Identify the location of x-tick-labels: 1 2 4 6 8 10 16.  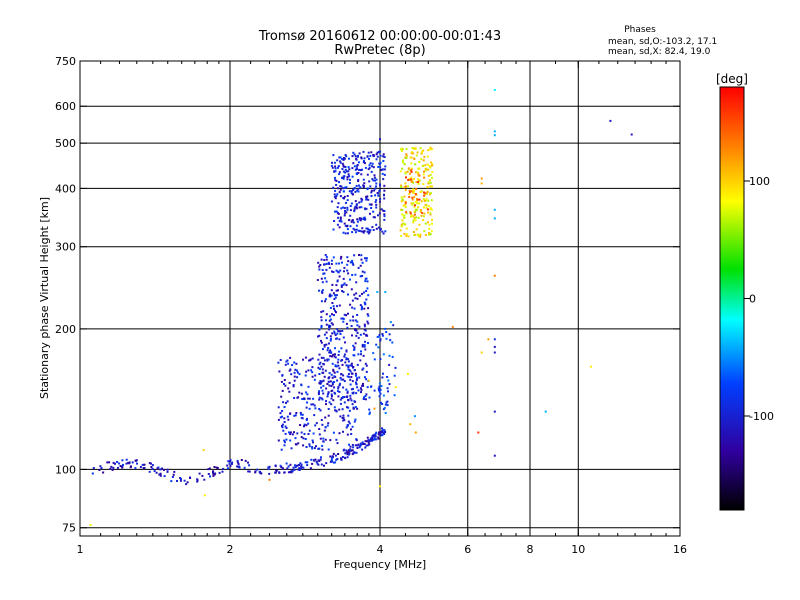
(382, 549).